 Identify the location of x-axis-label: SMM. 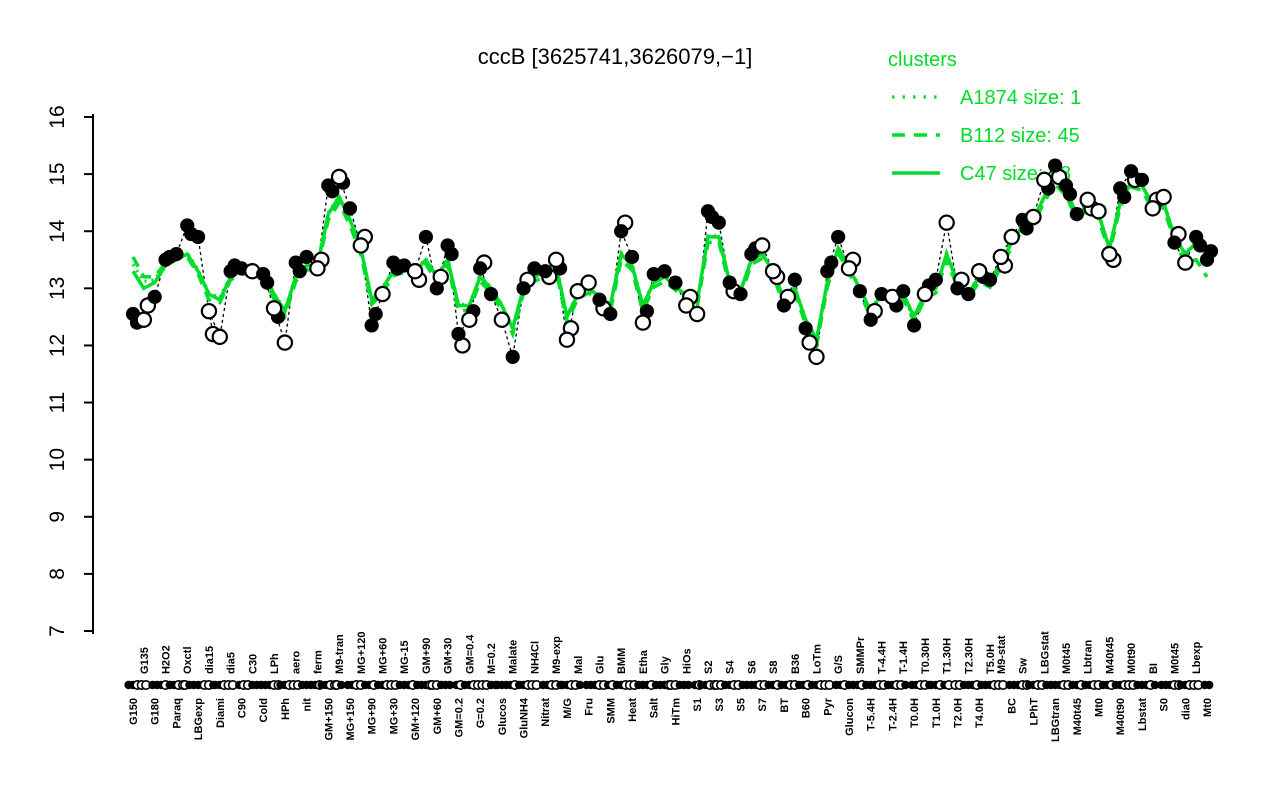
(611, 711).